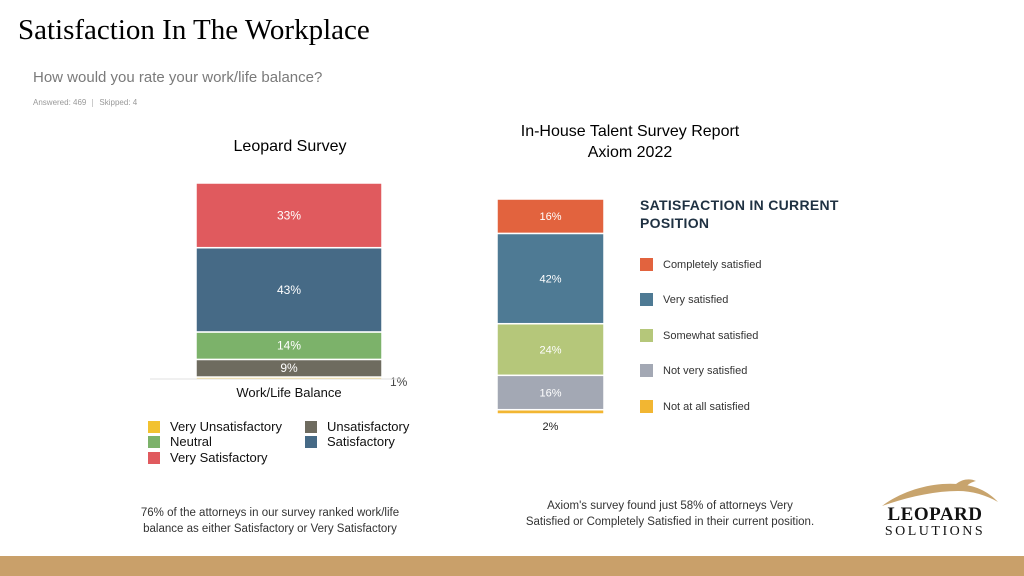  What do you see at coordinates (93, 102) in the screenshot?
I see `divider` at bounding box center [93, 102].